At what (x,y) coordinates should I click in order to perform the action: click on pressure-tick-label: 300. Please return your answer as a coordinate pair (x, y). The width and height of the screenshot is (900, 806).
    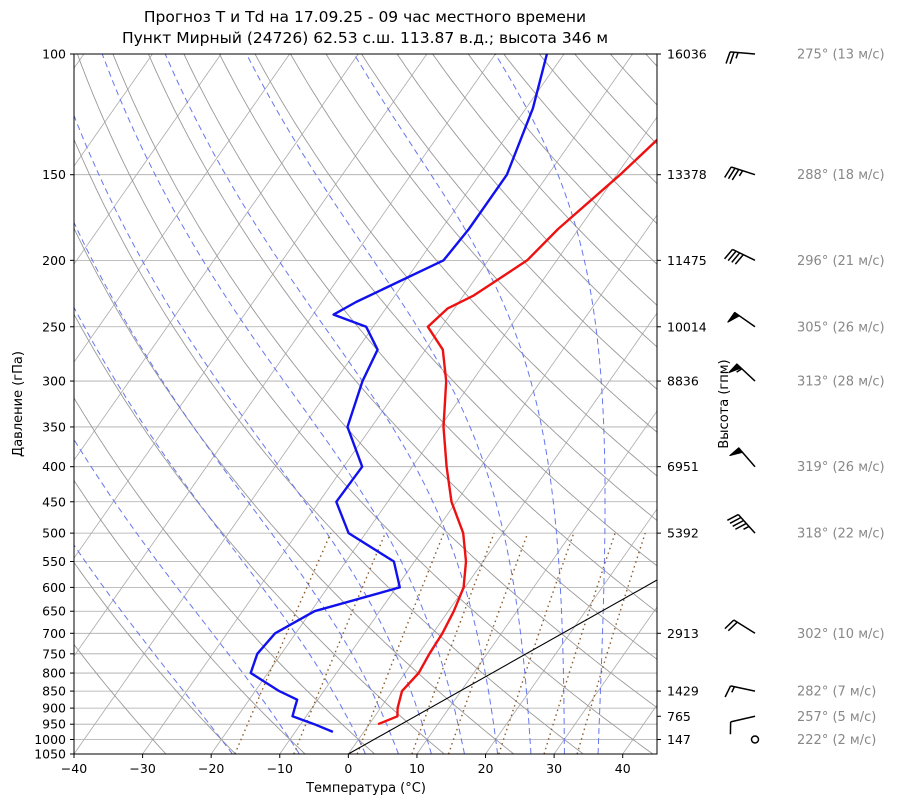
    Looking at the image, I should click on (54, 381).